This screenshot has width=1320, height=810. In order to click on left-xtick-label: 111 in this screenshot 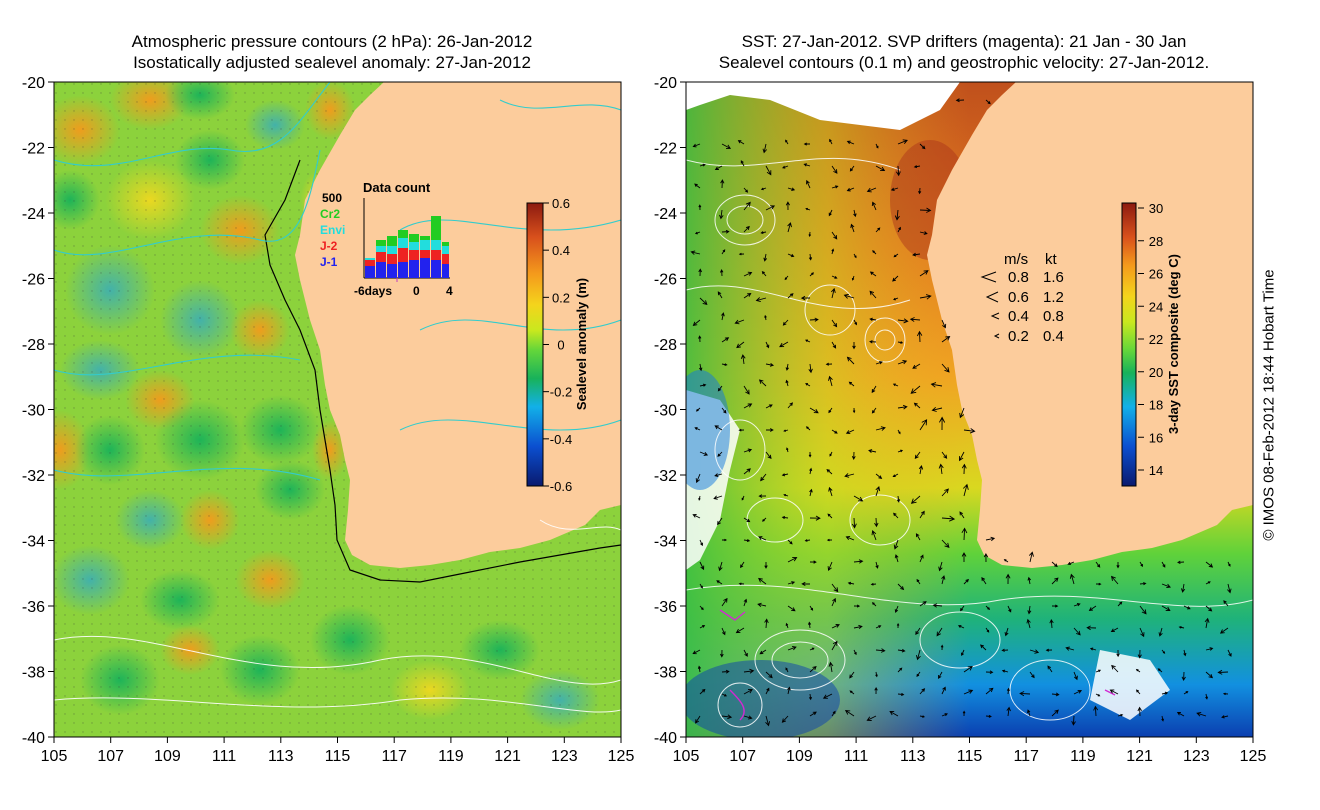, I will do `click(224, 756)`.